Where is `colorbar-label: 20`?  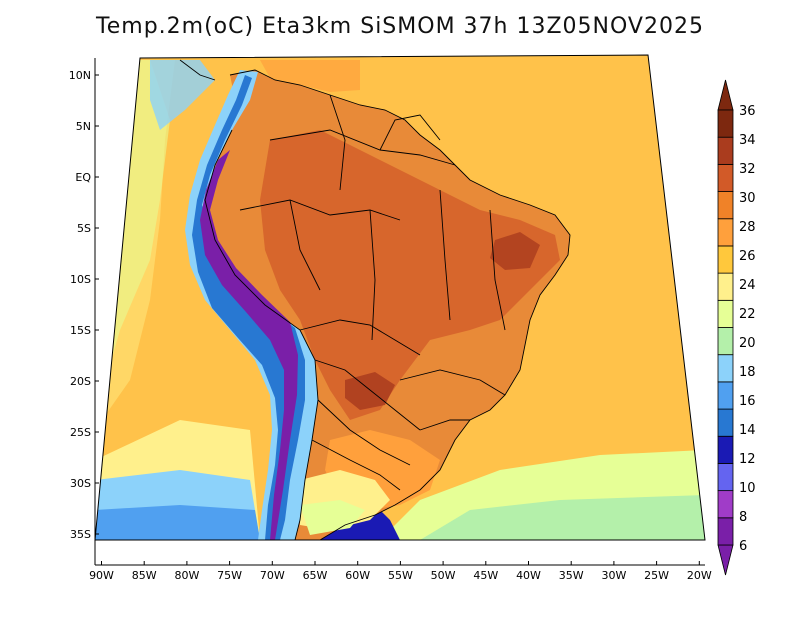
colorbar-label: 20 is located at coordinates (747, 343).